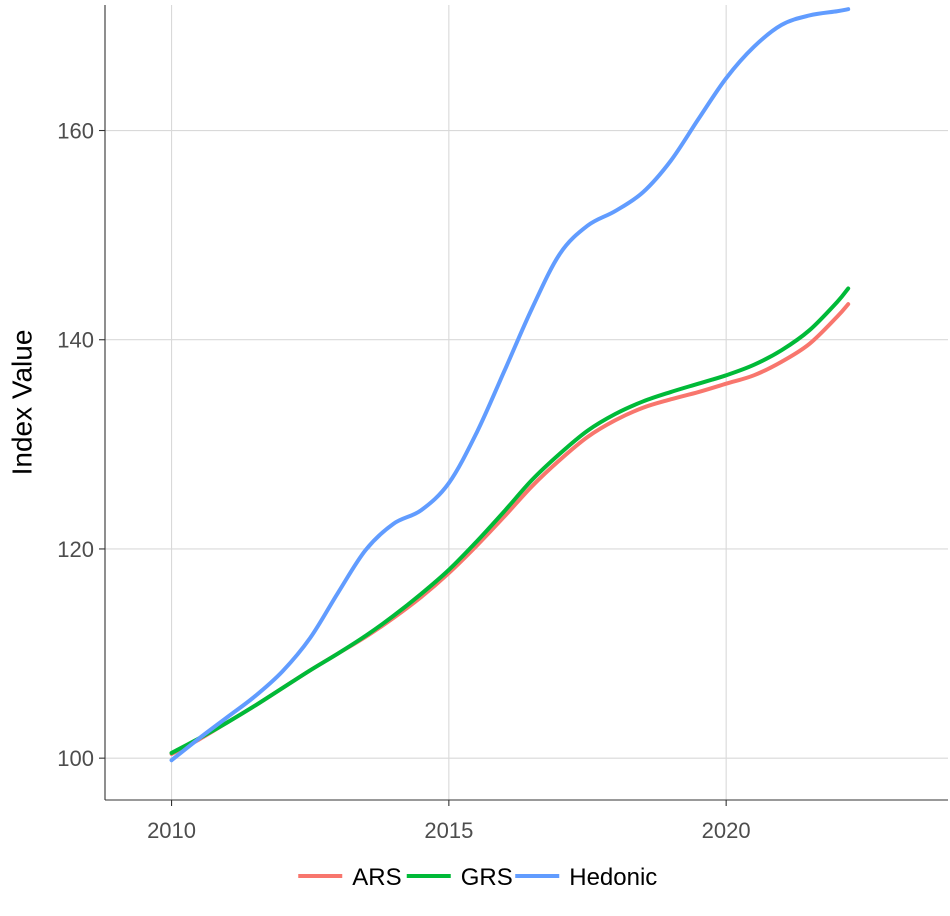 This screenshot has width=950, height=916. I want to click on y-tick-label-140: 140, so click(75, 340).